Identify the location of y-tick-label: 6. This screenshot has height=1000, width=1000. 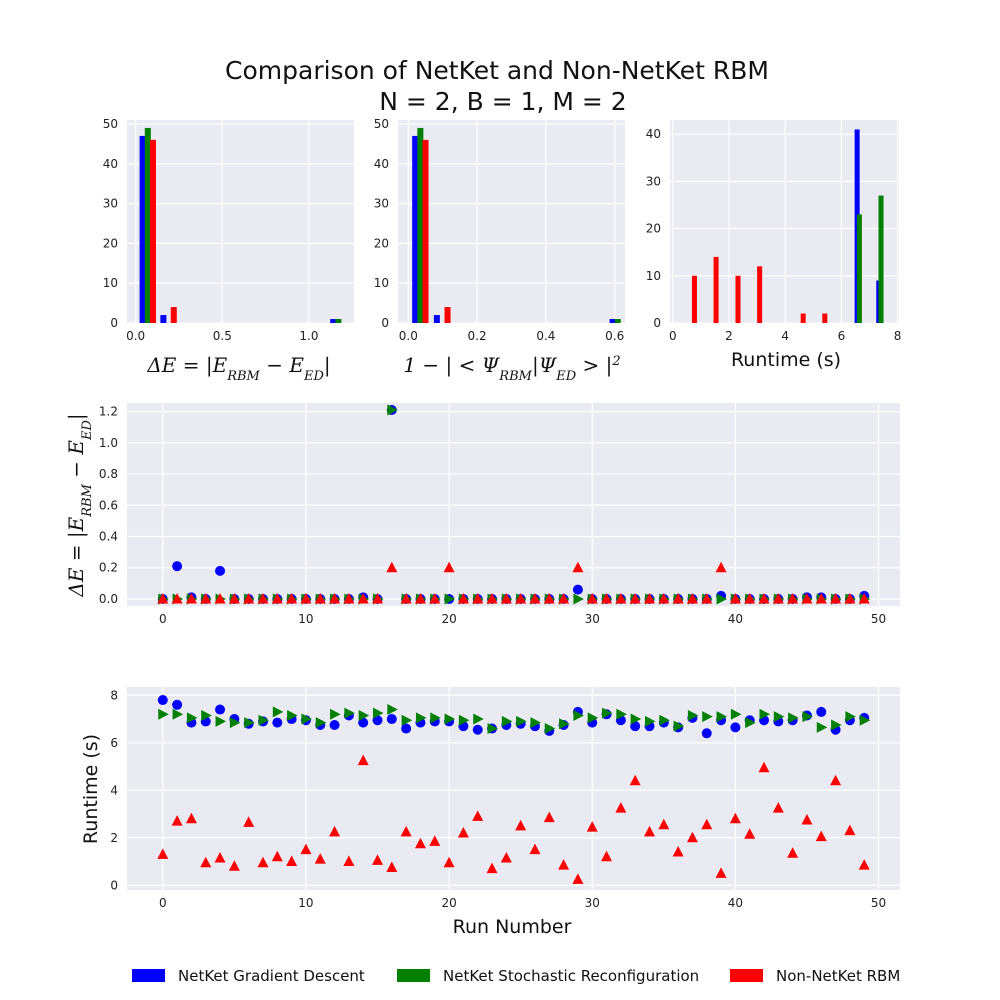
(114, 743).